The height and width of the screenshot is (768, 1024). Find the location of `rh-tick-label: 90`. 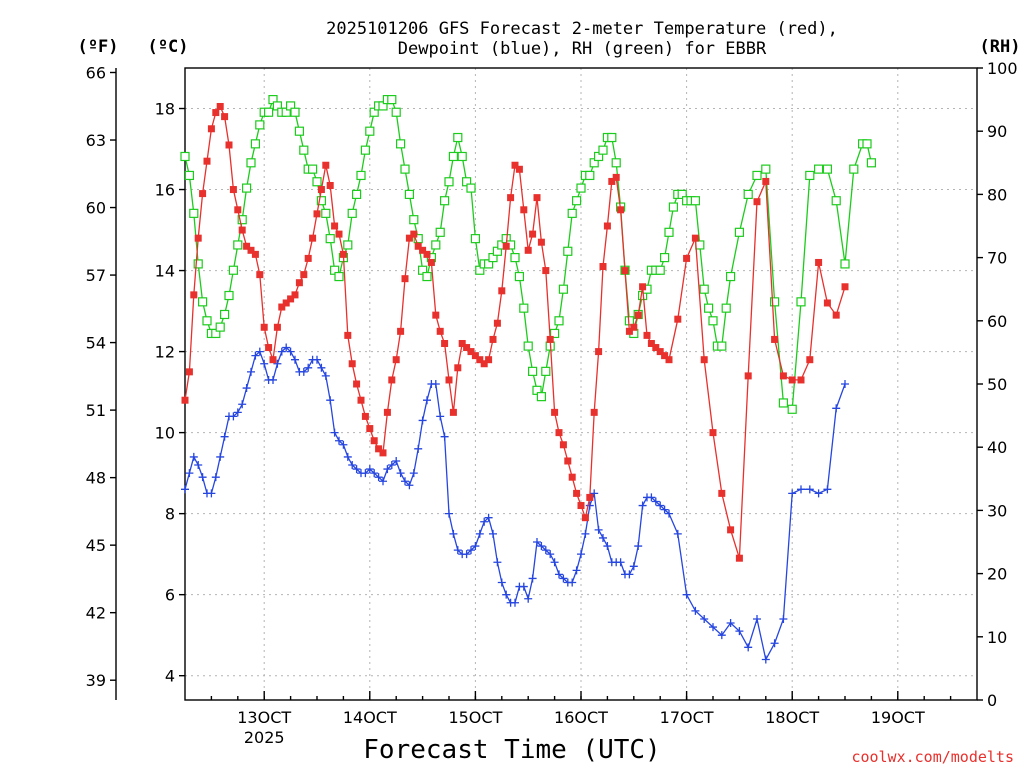

rh-tick-label: 90 is located at coordinates (997, 131).